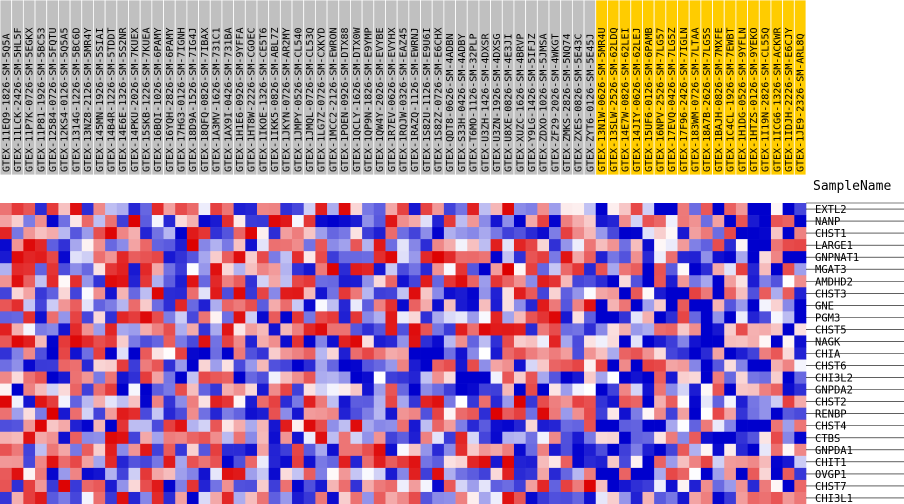 The width and height of the screenshot is (904, 504). I want to click on column-label: GTEX-18QFQ-0826-SM-7IBAX, so click(205, 100).